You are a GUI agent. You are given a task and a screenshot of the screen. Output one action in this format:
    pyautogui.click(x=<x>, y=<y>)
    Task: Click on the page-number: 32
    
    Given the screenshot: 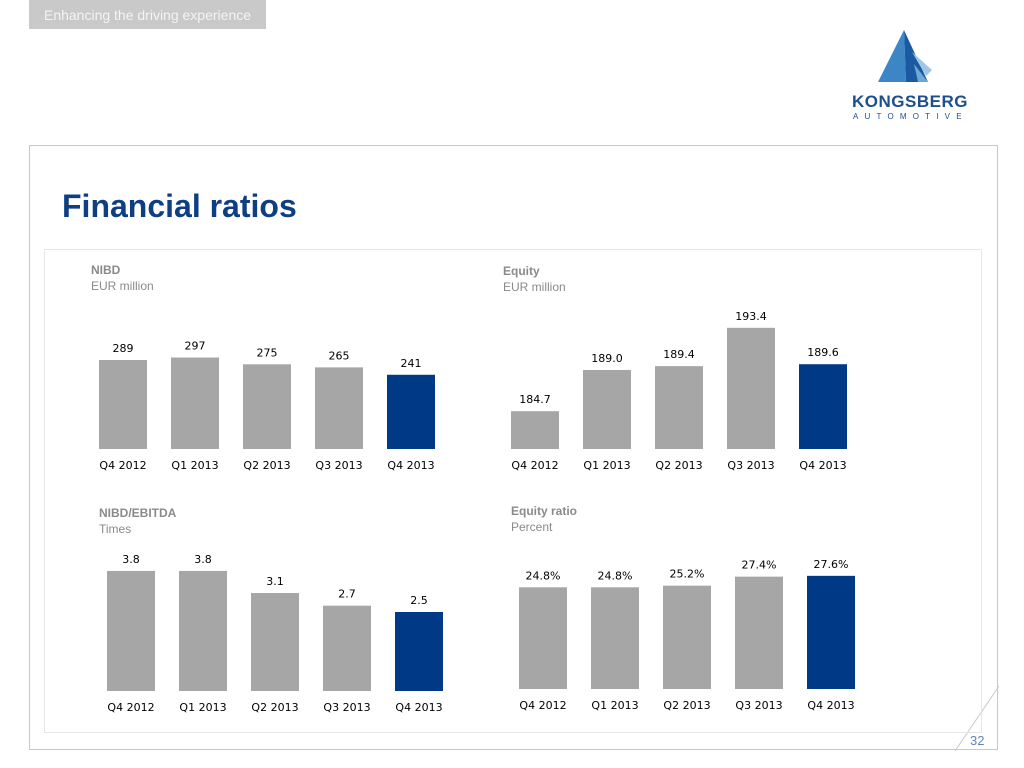 What is the action you would take?
    pyautogui.click(x=977, y=740)
    